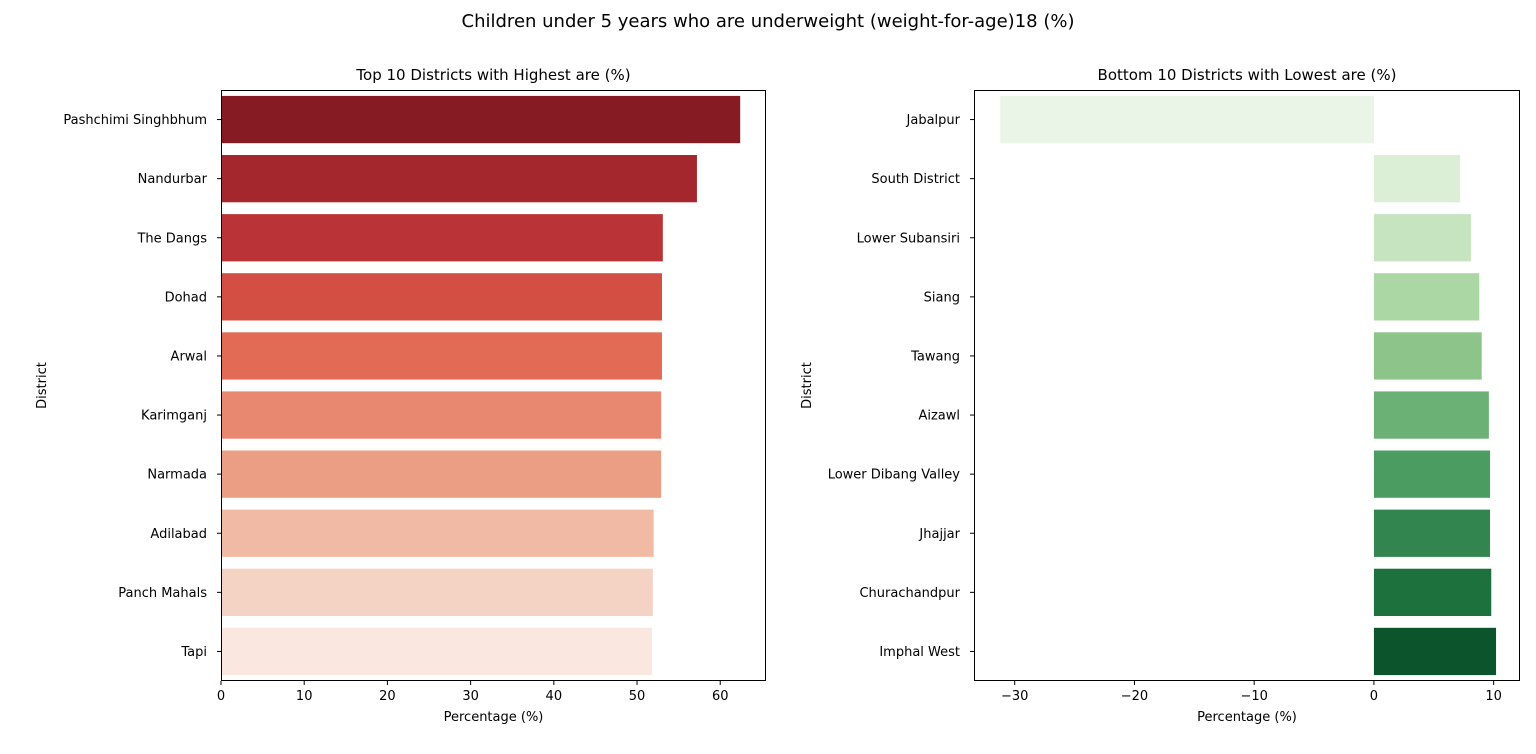 Image resolution: width=1536 pixels, height=754 pixels. Describe the element at coordinates (470, 696) in the screenshot. I see `x-tick-label: 30` at that location.